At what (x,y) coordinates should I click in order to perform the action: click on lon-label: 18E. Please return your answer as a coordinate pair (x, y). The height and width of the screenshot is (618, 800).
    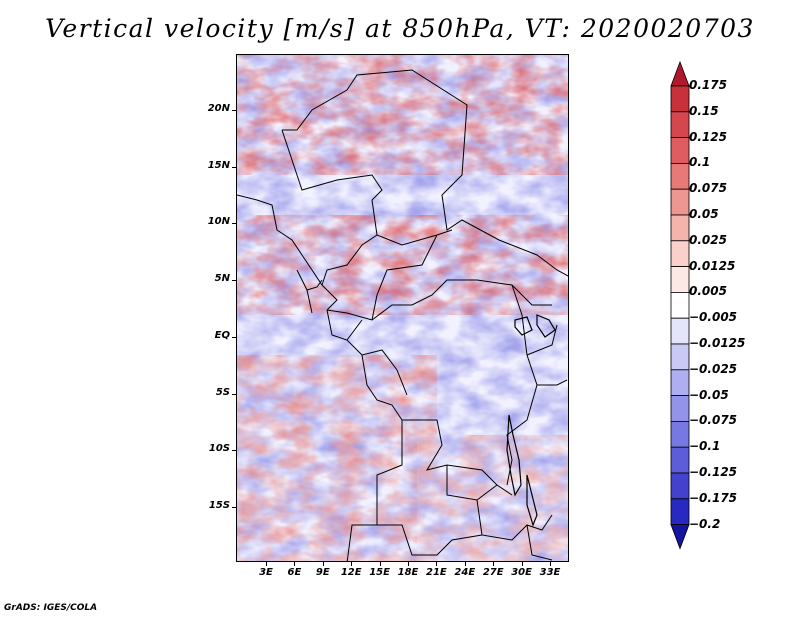
    Looking at the image, I should click on (408, 572).